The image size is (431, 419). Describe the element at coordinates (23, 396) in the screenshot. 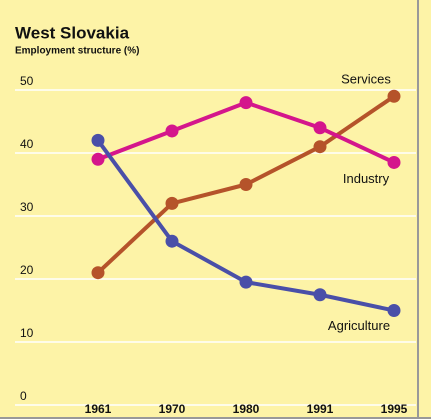

I see `y-tick-label: 0` at that location.